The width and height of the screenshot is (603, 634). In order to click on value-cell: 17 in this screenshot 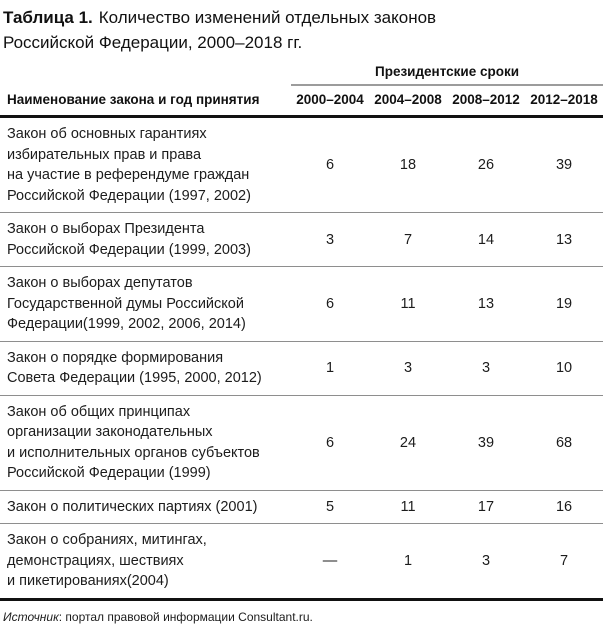, I will do `click(486, 507)`.